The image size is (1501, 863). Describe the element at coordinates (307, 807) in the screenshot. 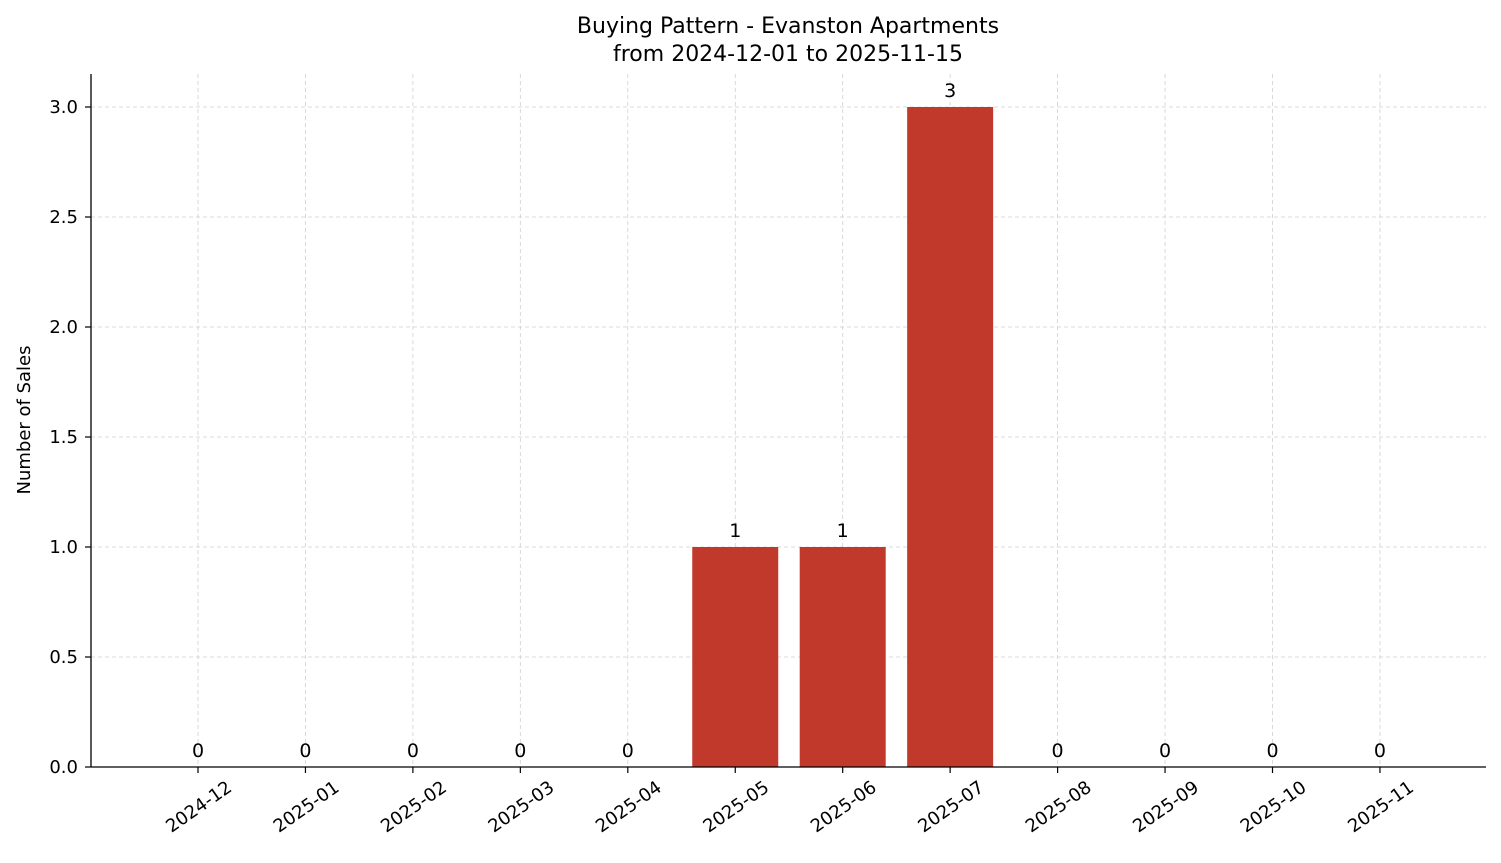

I see `x-tick-label: 2025-01` at that location.